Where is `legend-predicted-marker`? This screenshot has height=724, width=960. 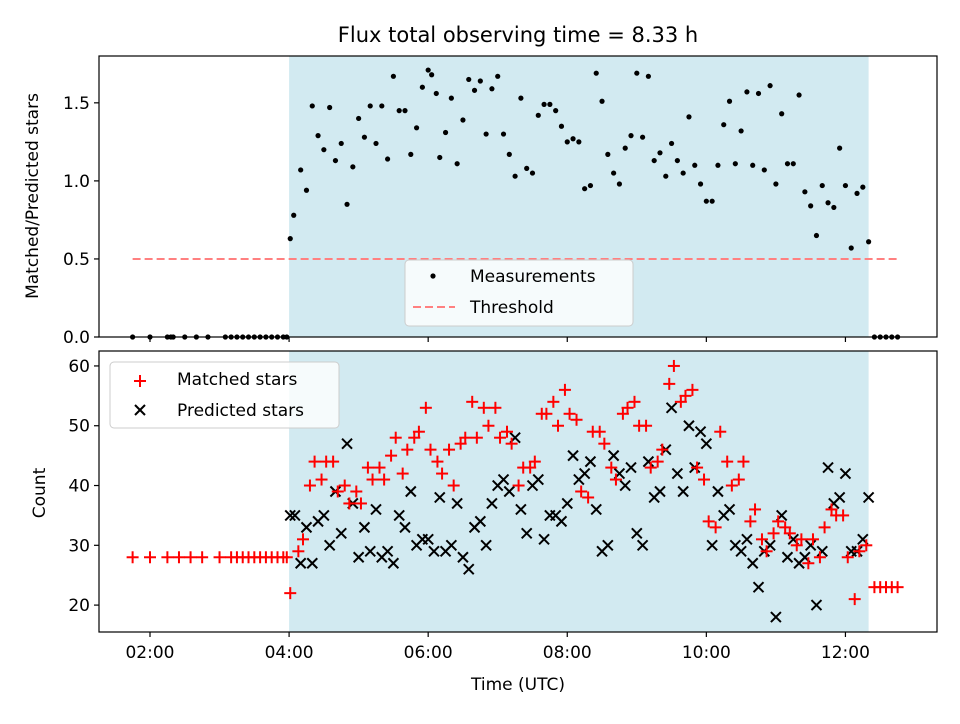 legend-predicted-marker is located at coordinates (140, 410).